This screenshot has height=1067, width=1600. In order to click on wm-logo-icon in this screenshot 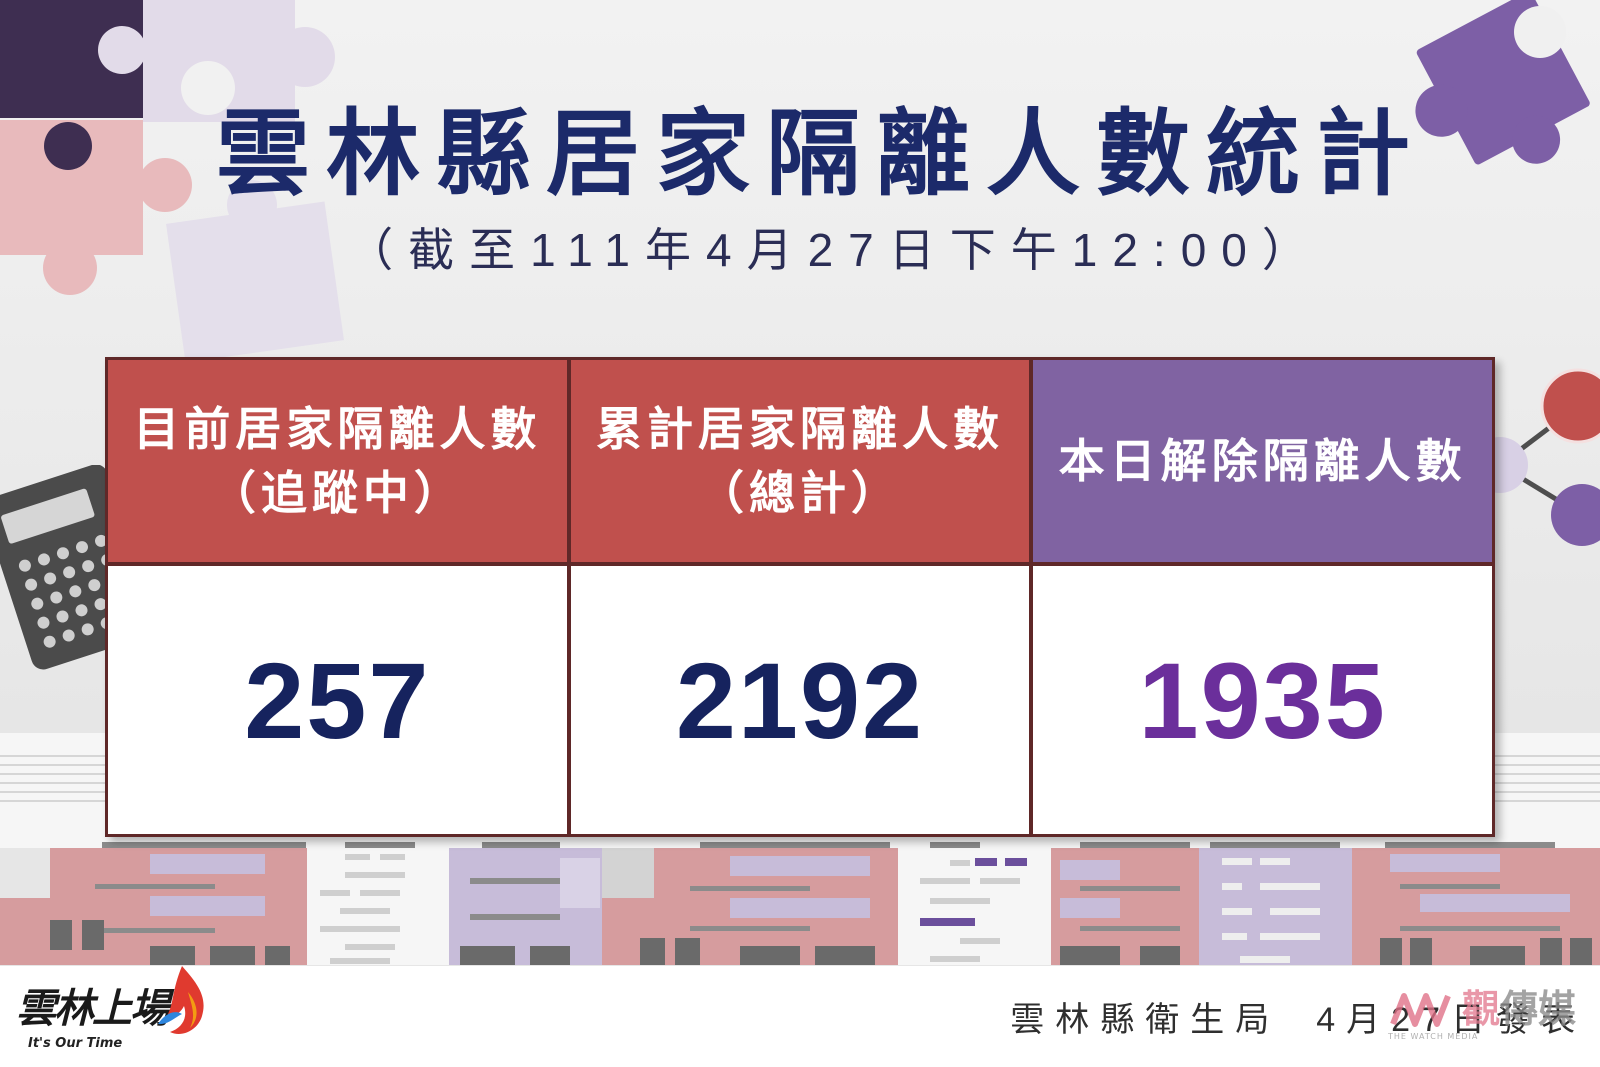, I will do `click(1420, 1010)`.